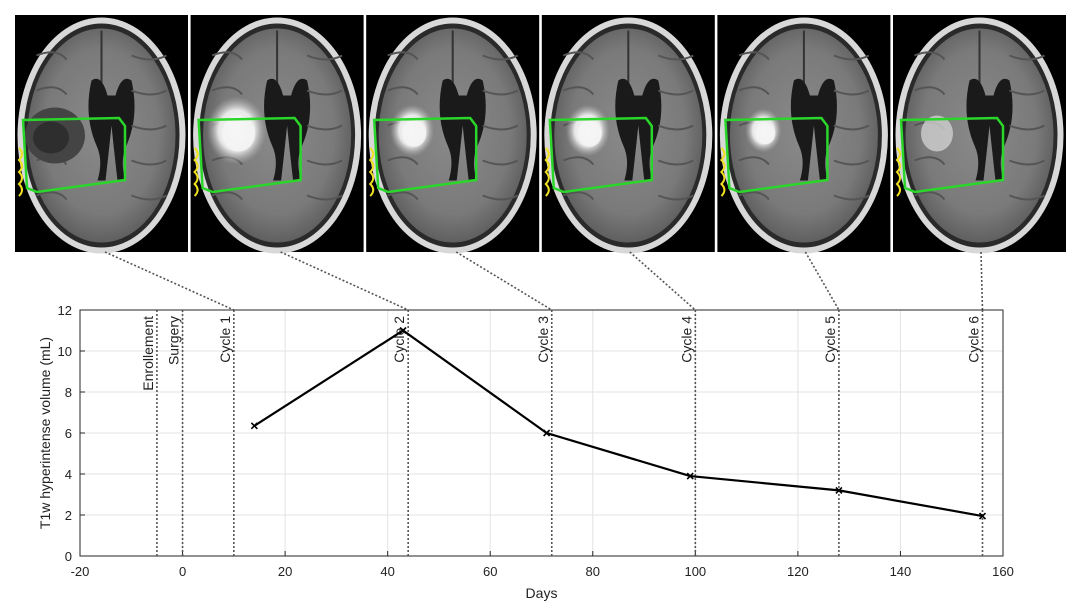 The image size is (1080, 615). What do you see at coordinates (225, 339) in the screenshot?
I see `event-label: Cycle 1` at bounding box center [225, 339].